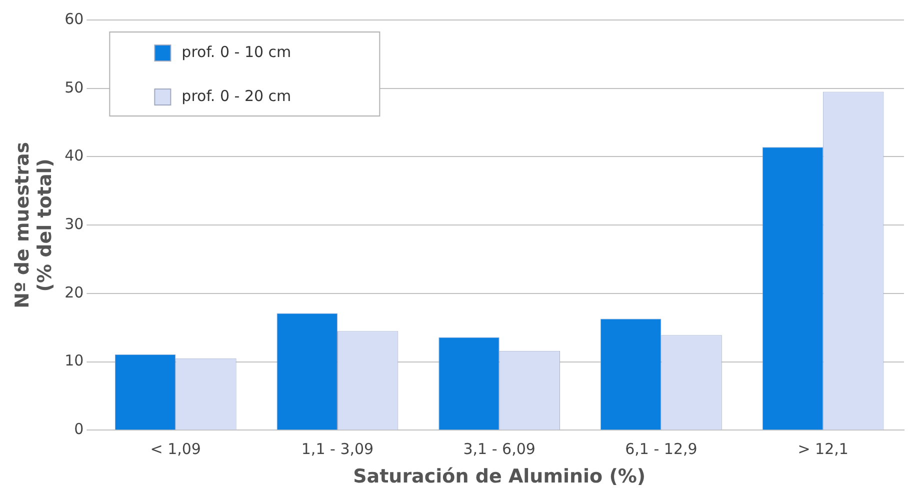 Image resolution: width=919 pixels, height=503 pixels. Describe the element at coordinates (79, 429) in the screenshot. I see `y-tick-label: 0` at that location.